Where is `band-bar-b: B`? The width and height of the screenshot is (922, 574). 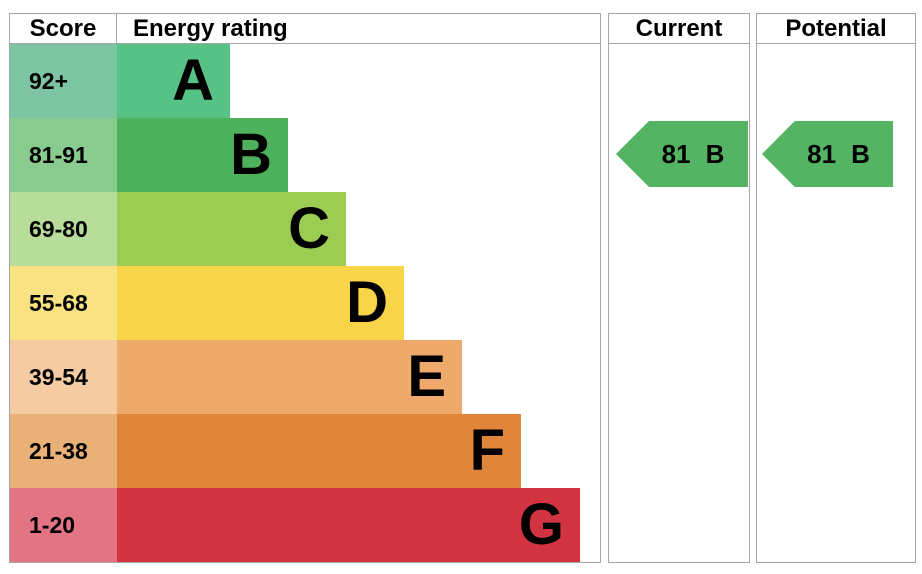 band-bar-b: B is located at coordinates (202, 155).